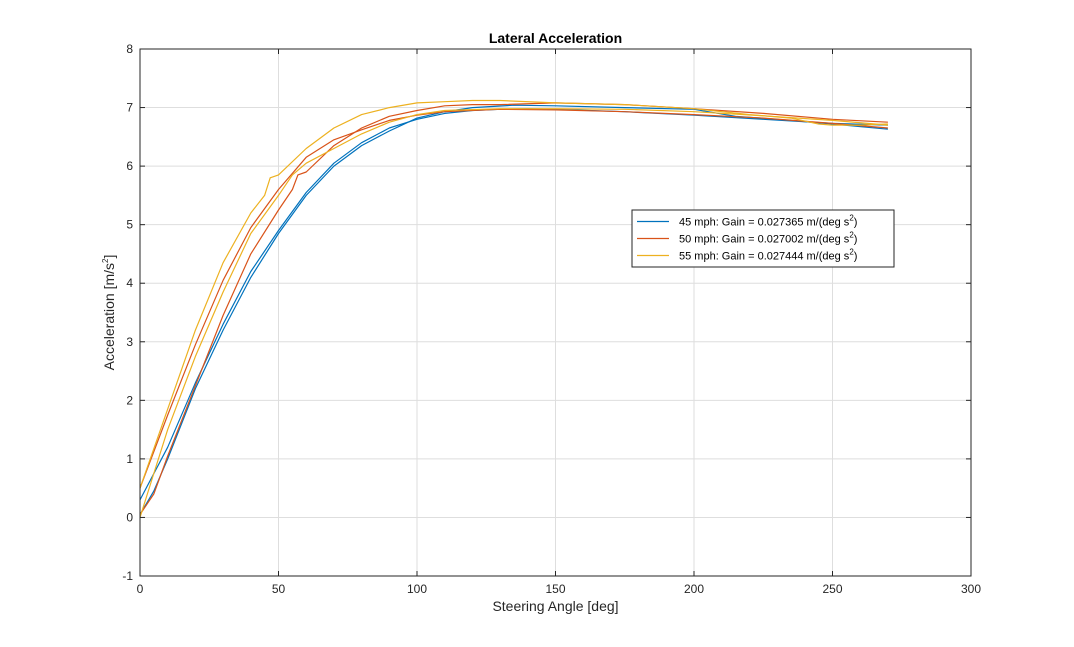 This screenshot has height=647, width=1074. I want to click on y-tick-label: 1, so click(129, 459).